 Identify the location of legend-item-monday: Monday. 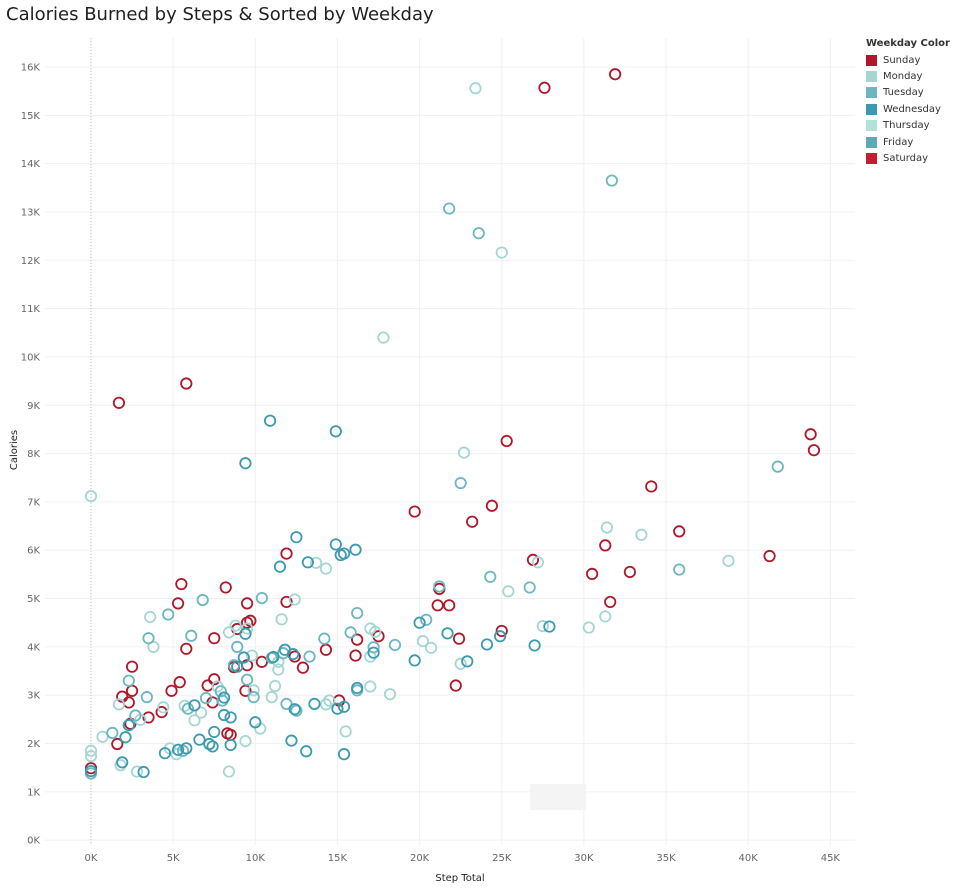
(908, 76).